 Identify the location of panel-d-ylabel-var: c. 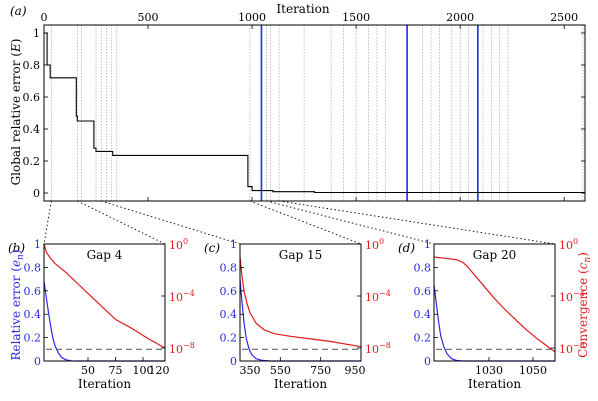
(583, 265).